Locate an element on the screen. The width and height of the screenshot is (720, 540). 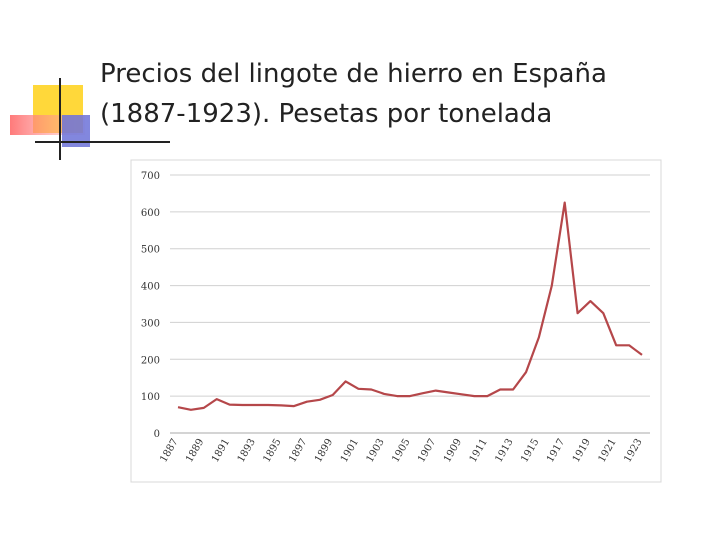
x-tick-label: 1921 is located at coordinates (608, 451).